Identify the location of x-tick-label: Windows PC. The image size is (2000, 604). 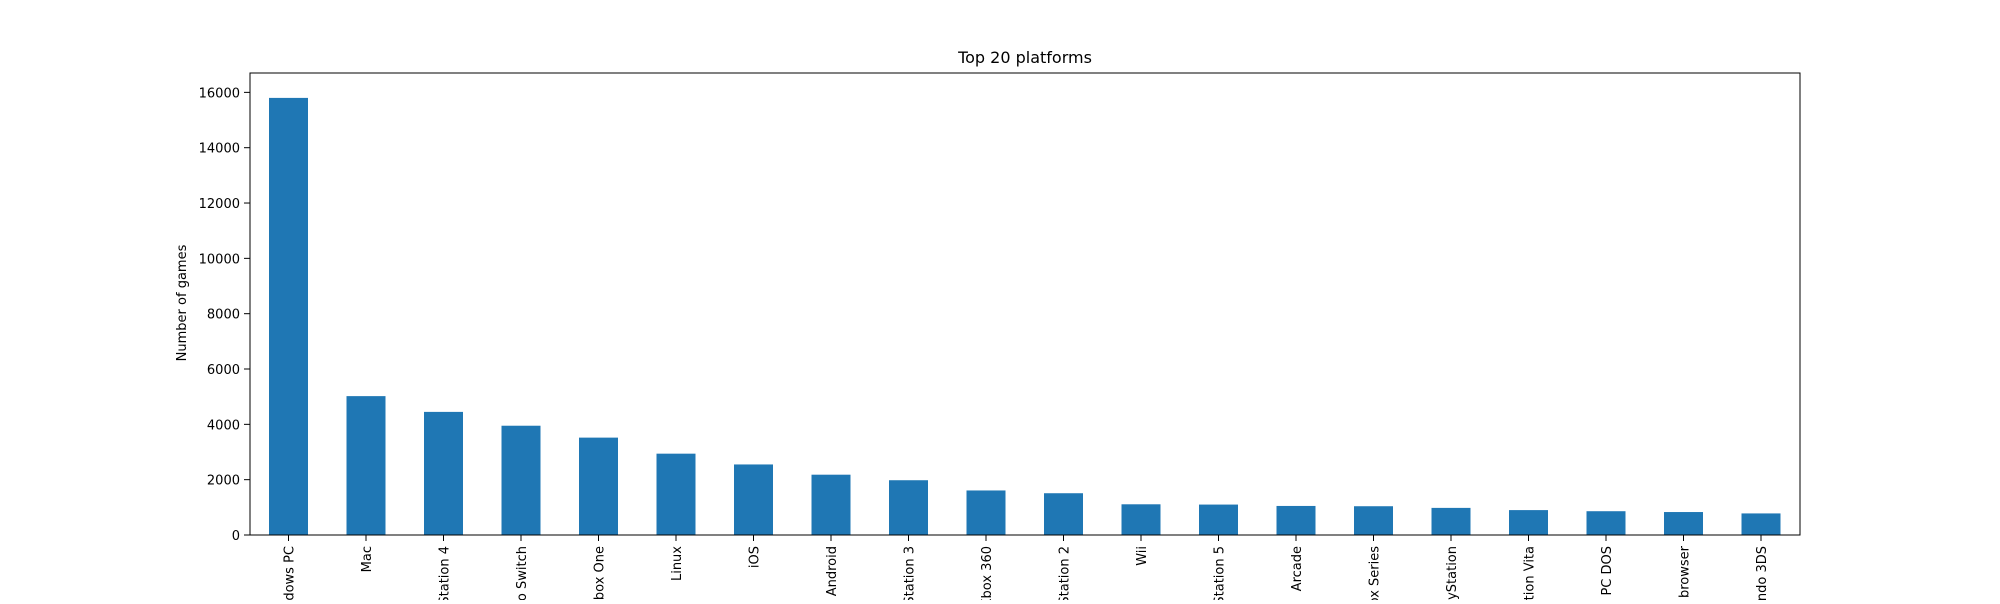
(290, 573).